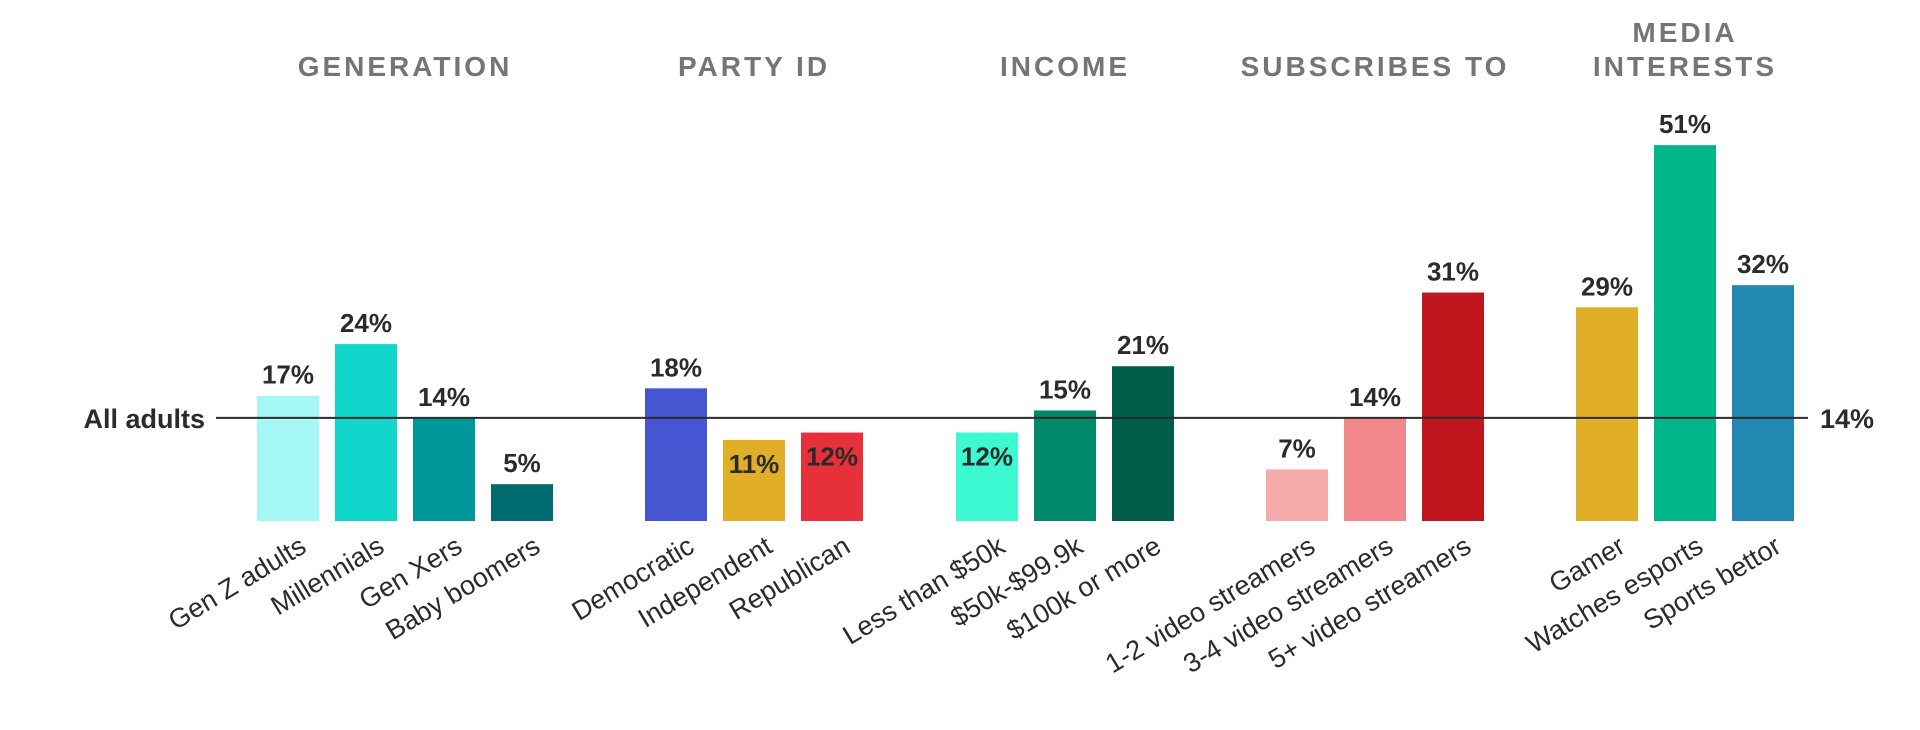 The width and height of the screenshot is (1920, 730). What do you see at coordinates (1607, 286) in the screenshot?
I see `value-label-gamer: 29%` at bounding box center [1607, 286].